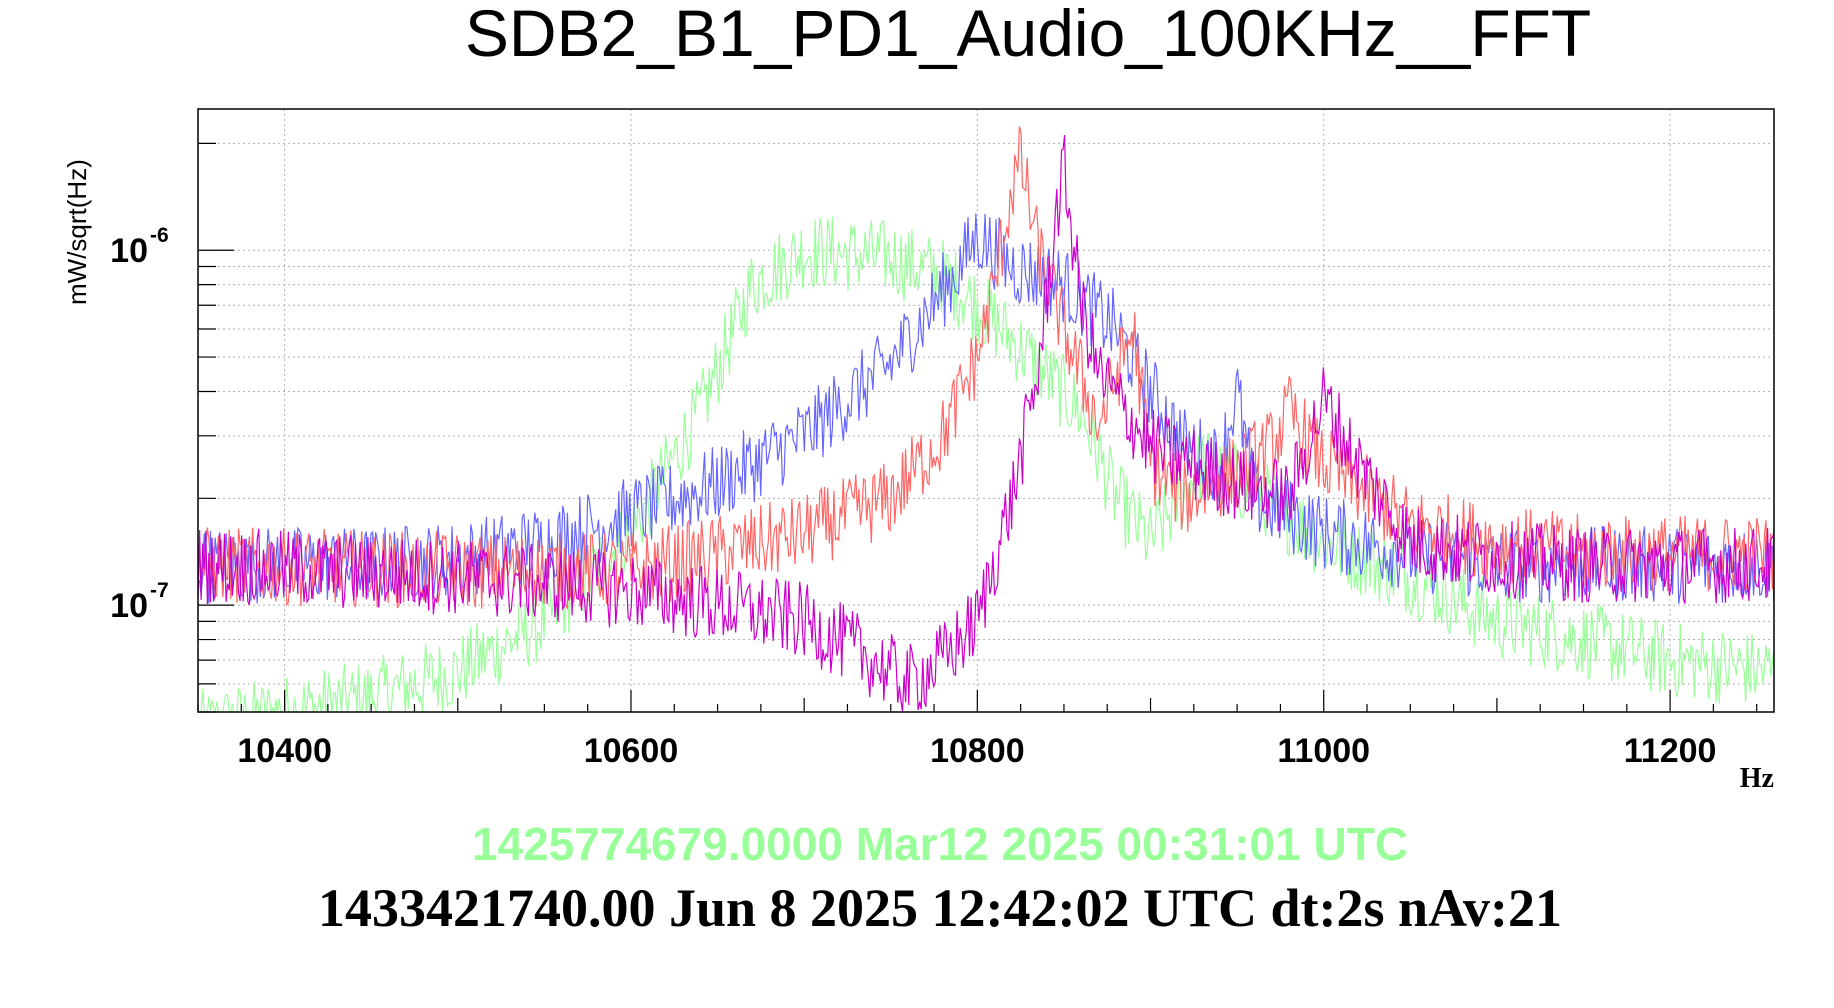 The width and height of the screenshot is (1834, 1008). I want to click on x-tick-labels: 10400 10600 10800 11000 11200, so click(976, 751).